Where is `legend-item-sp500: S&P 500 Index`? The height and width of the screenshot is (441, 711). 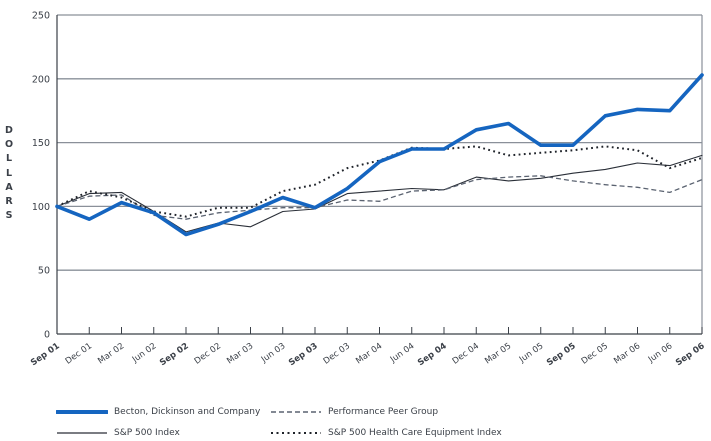
legend-item-sp500: S&P 500 Index is located at coordinates (118, 433).